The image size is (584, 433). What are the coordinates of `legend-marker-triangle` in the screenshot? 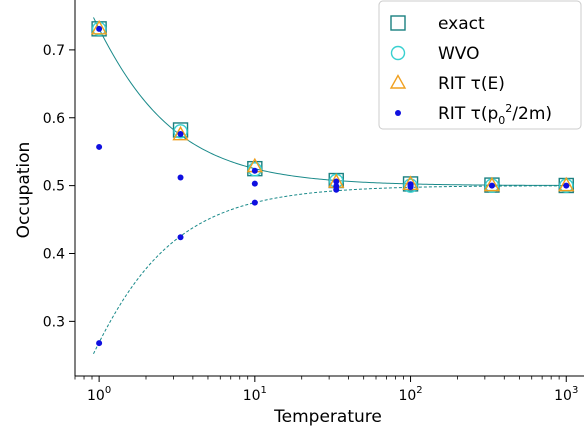 It's located at (398, 81).